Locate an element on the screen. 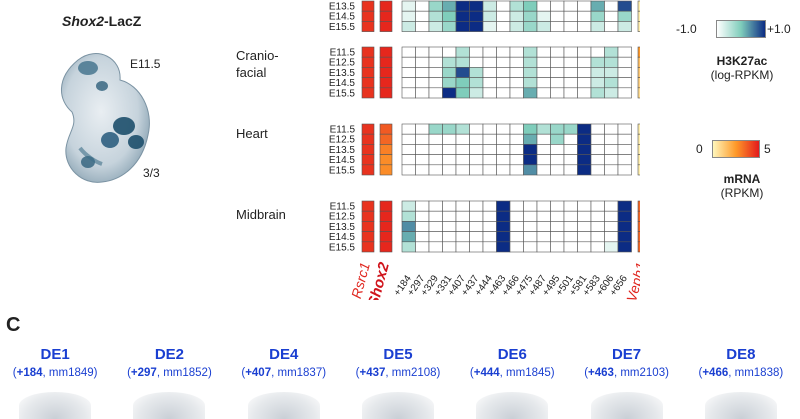  h3k27ac-legend-min: -1.0 is located at coordinates (686, 29).